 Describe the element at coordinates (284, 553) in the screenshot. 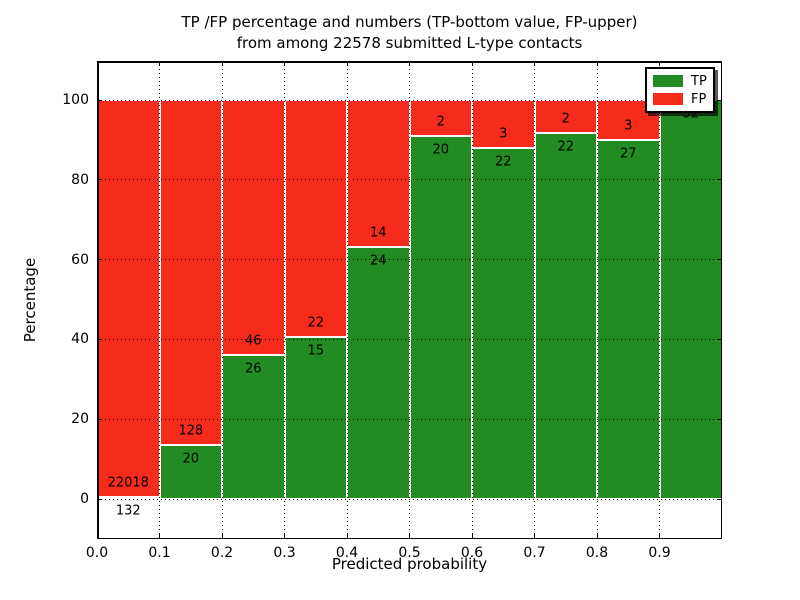

I see `x-tick-label: 0.3` at that location.